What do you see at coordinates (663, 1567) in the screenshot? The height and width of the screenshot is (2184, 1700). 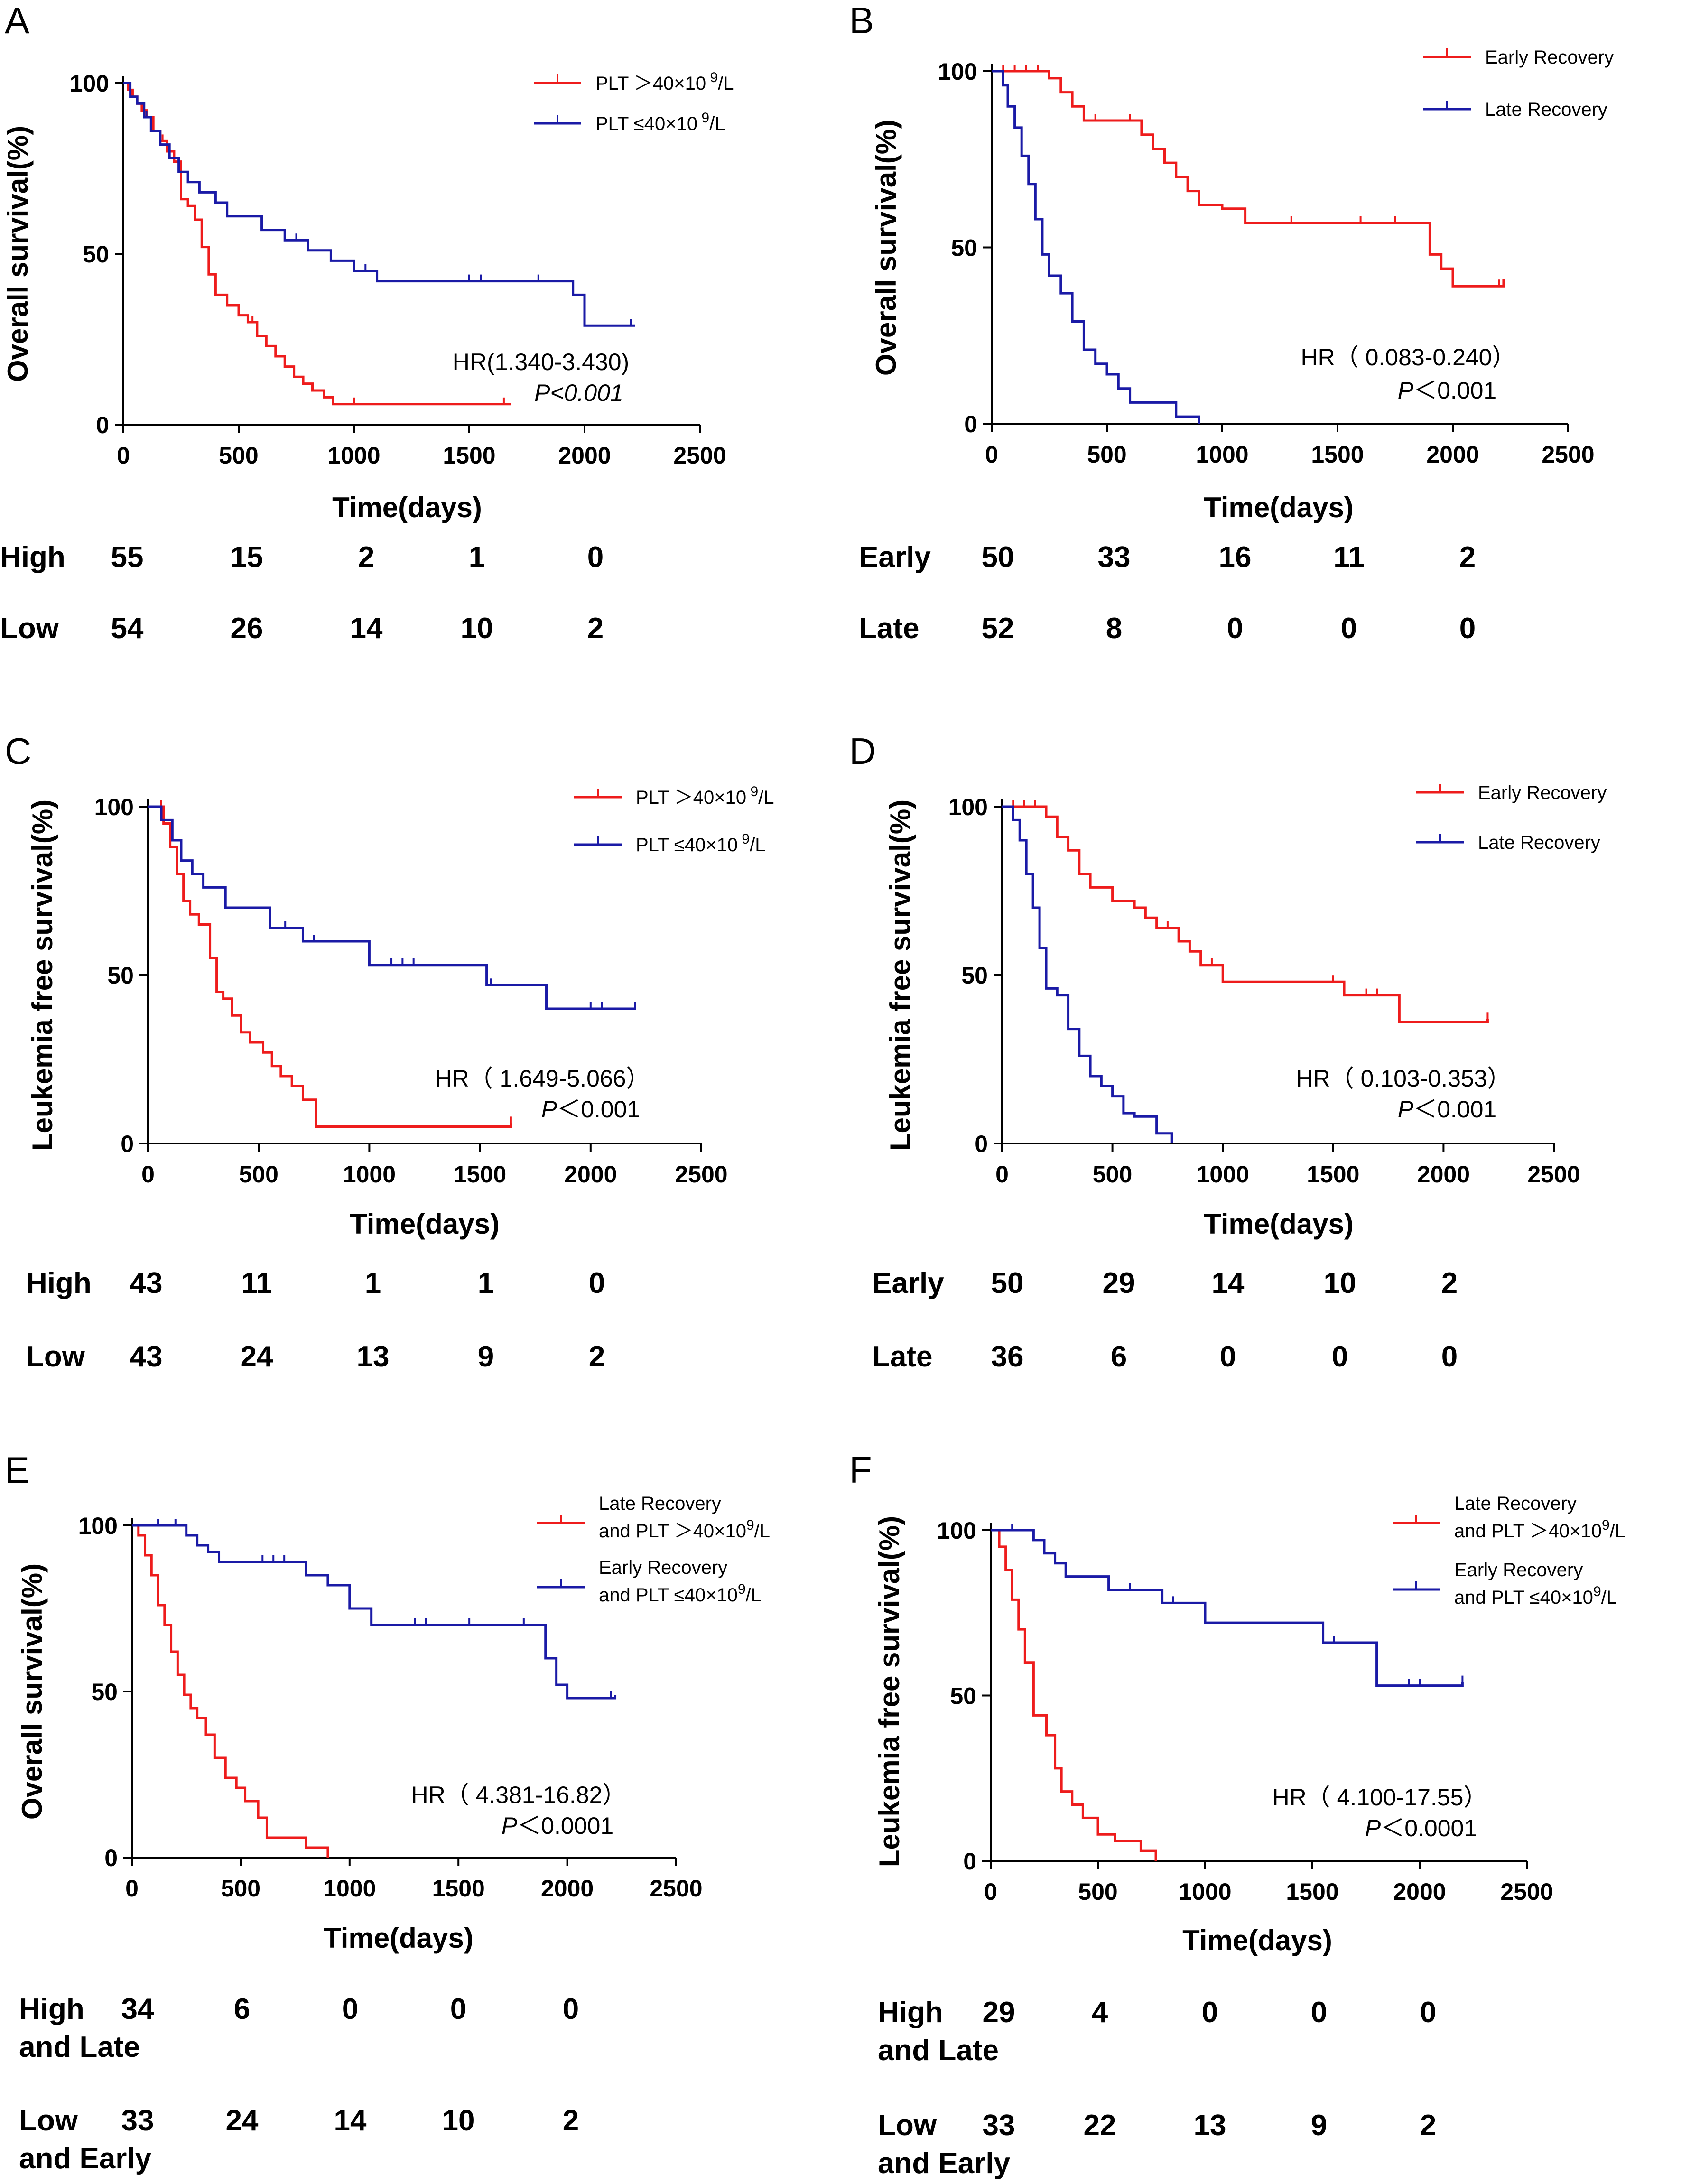 I see `legend-label-line1: Early Recovery` at bounding box center [663, 1567].